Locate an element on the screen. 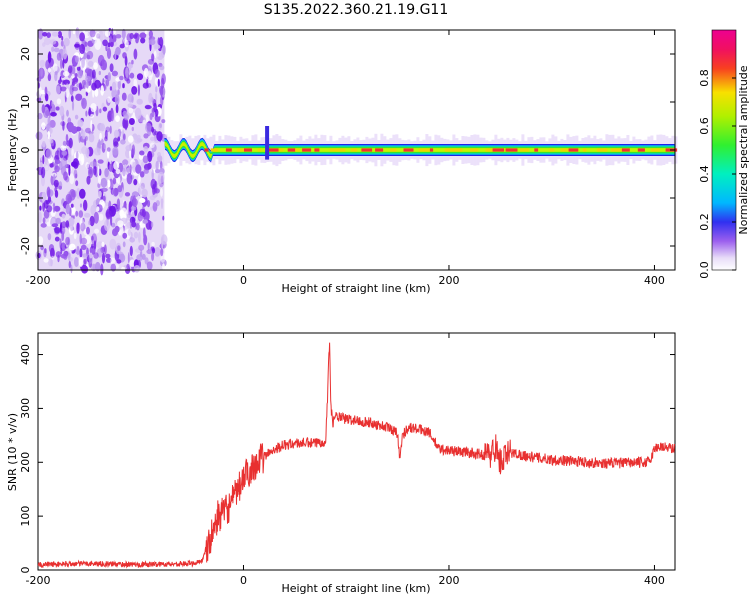 This screenshot has height=600, width=750. y-tick-label: 200 is located at coordinates (25, 462).